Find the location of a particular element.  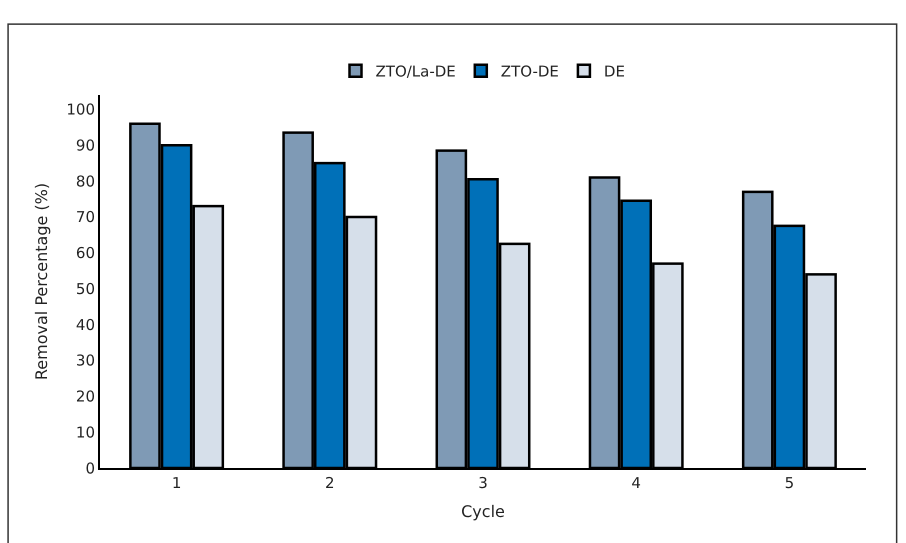

y-tick-label: 50 is located at coordinates (85, 289).